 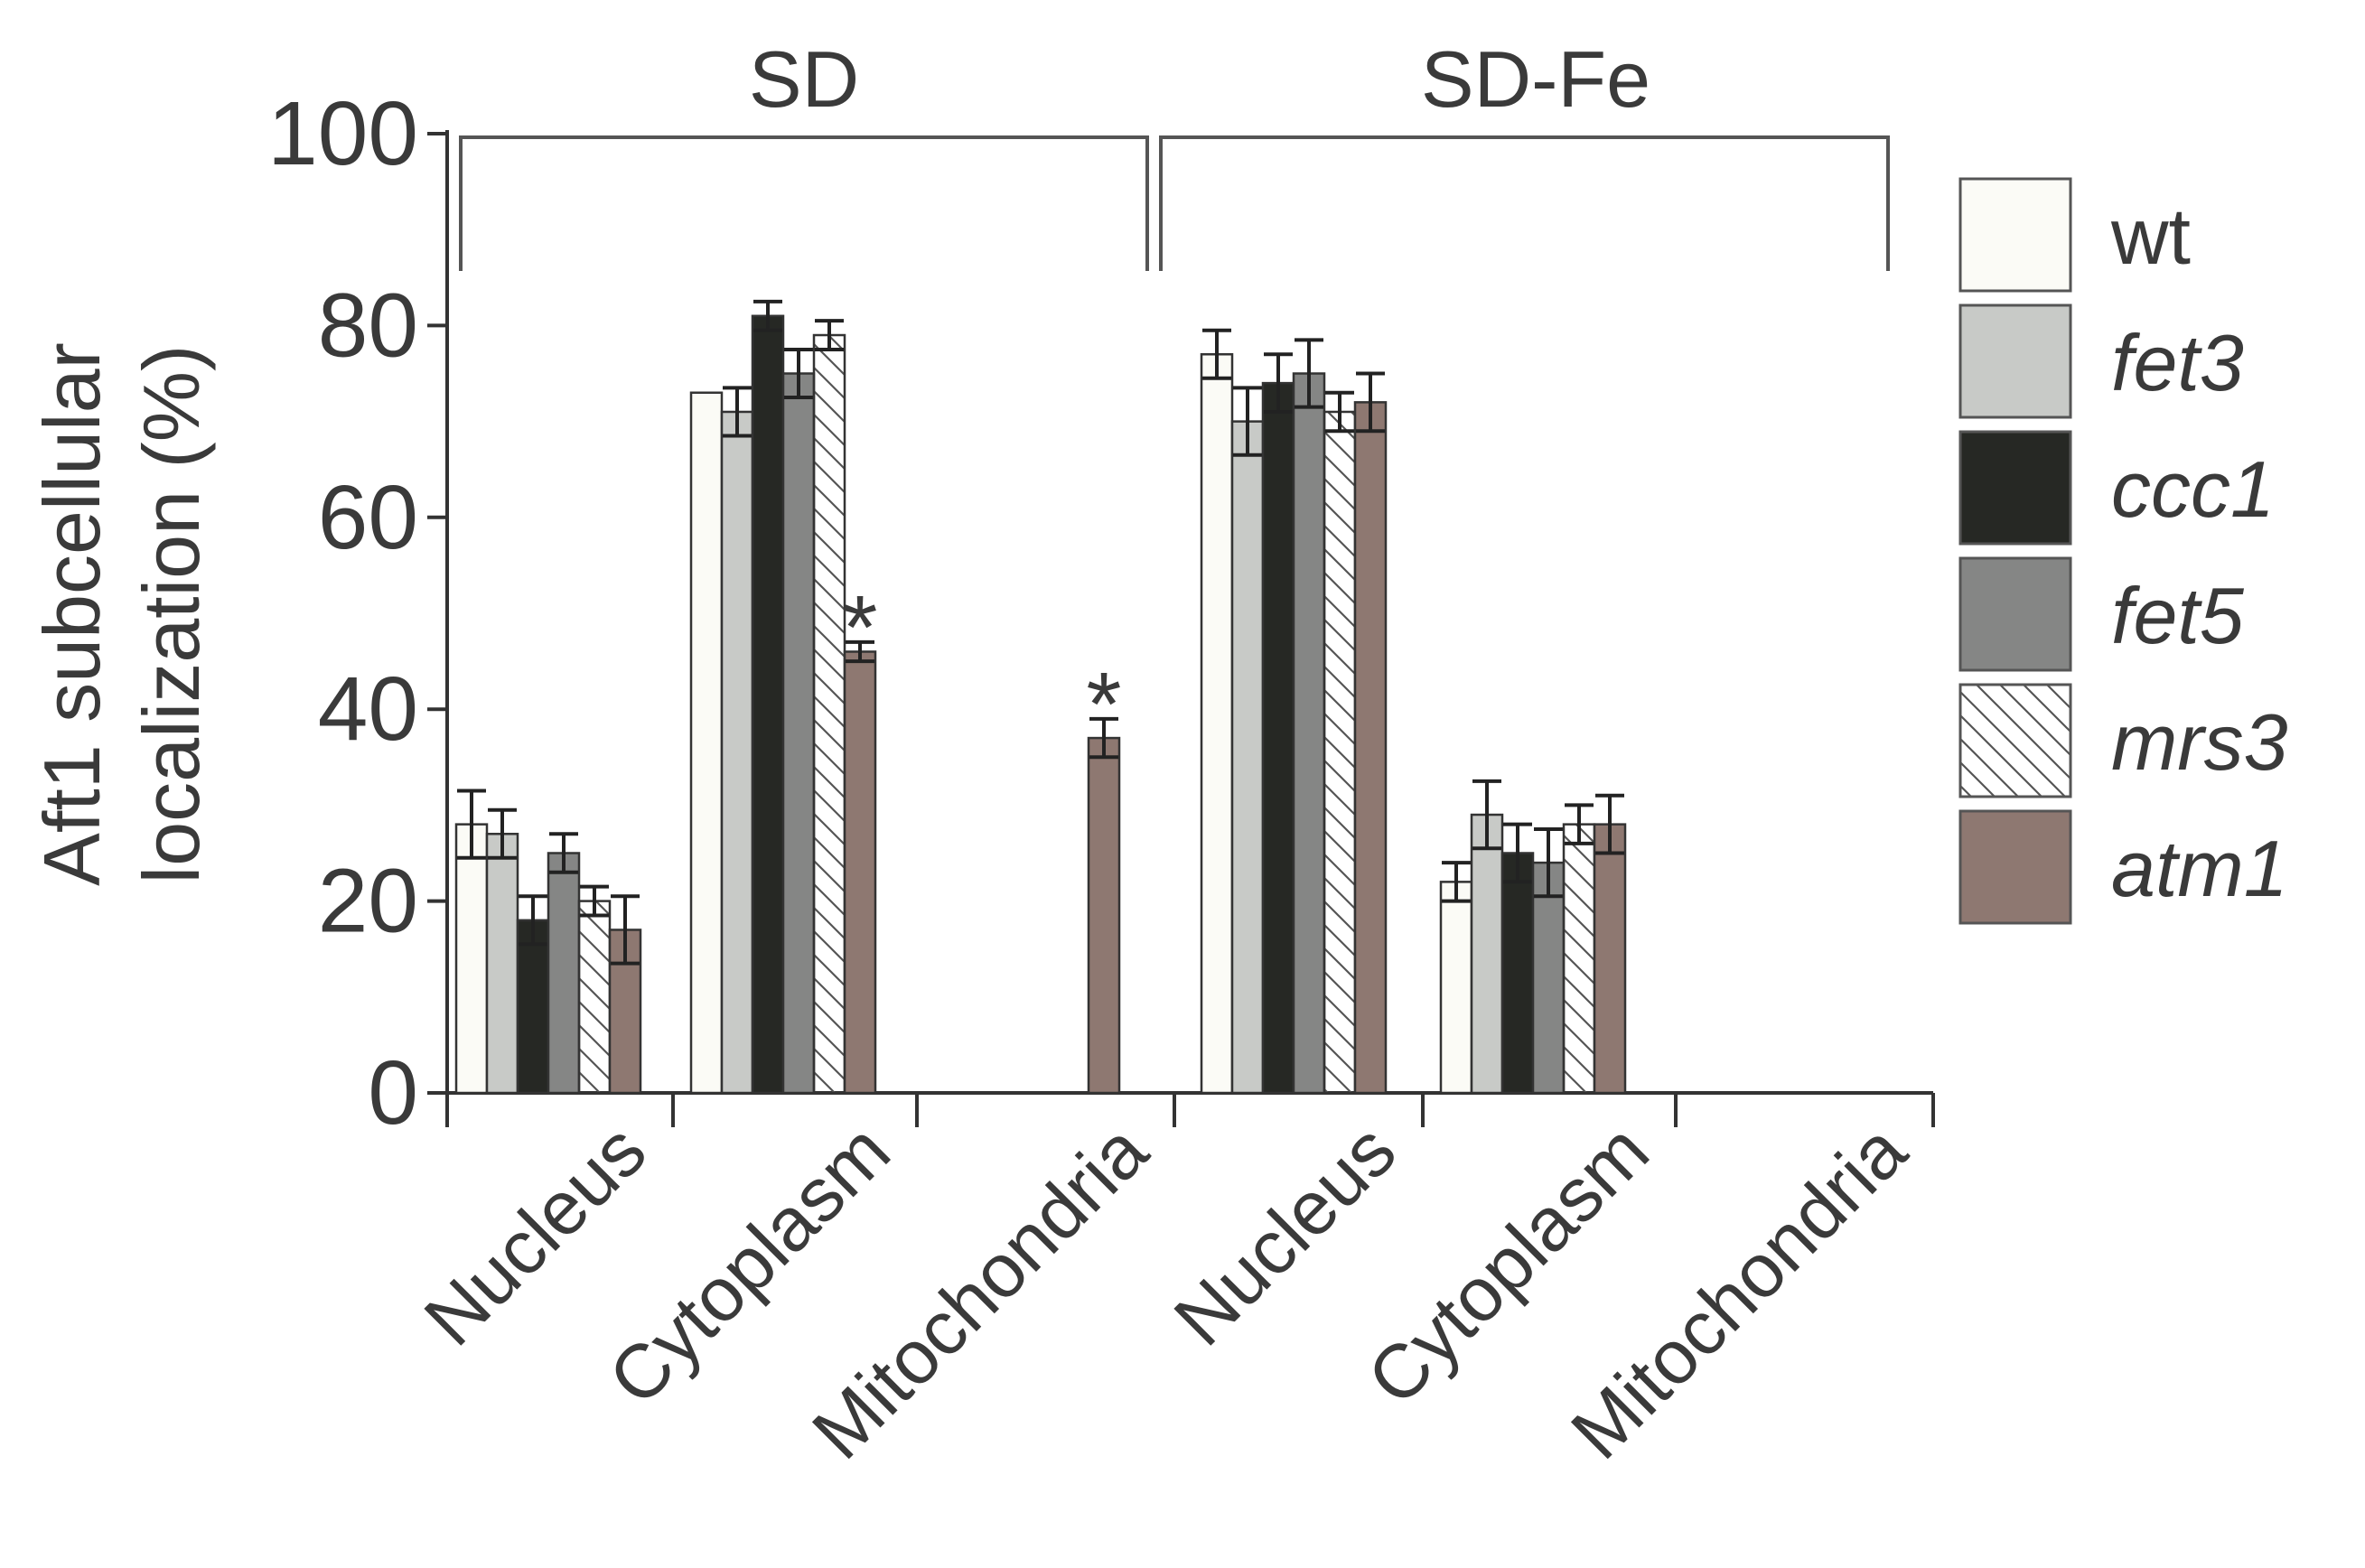 What do you see at coordinates (2074, 235) in the screenshot?
I see `legend-item-wt: wt` at bounding box center [2074, 235].